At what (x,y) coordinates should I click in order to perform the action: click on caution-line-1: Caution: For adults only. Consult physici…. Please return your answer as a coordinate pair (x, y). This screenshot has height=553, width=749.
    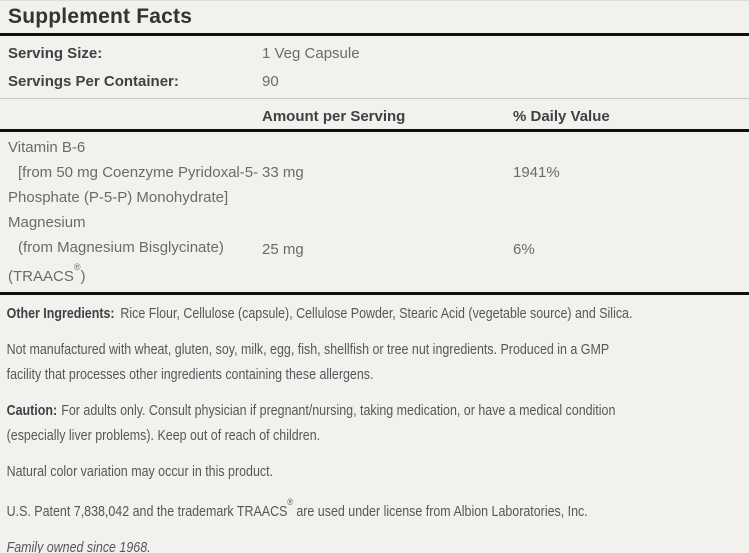
    Looking at the image, I should click on (373, 410).